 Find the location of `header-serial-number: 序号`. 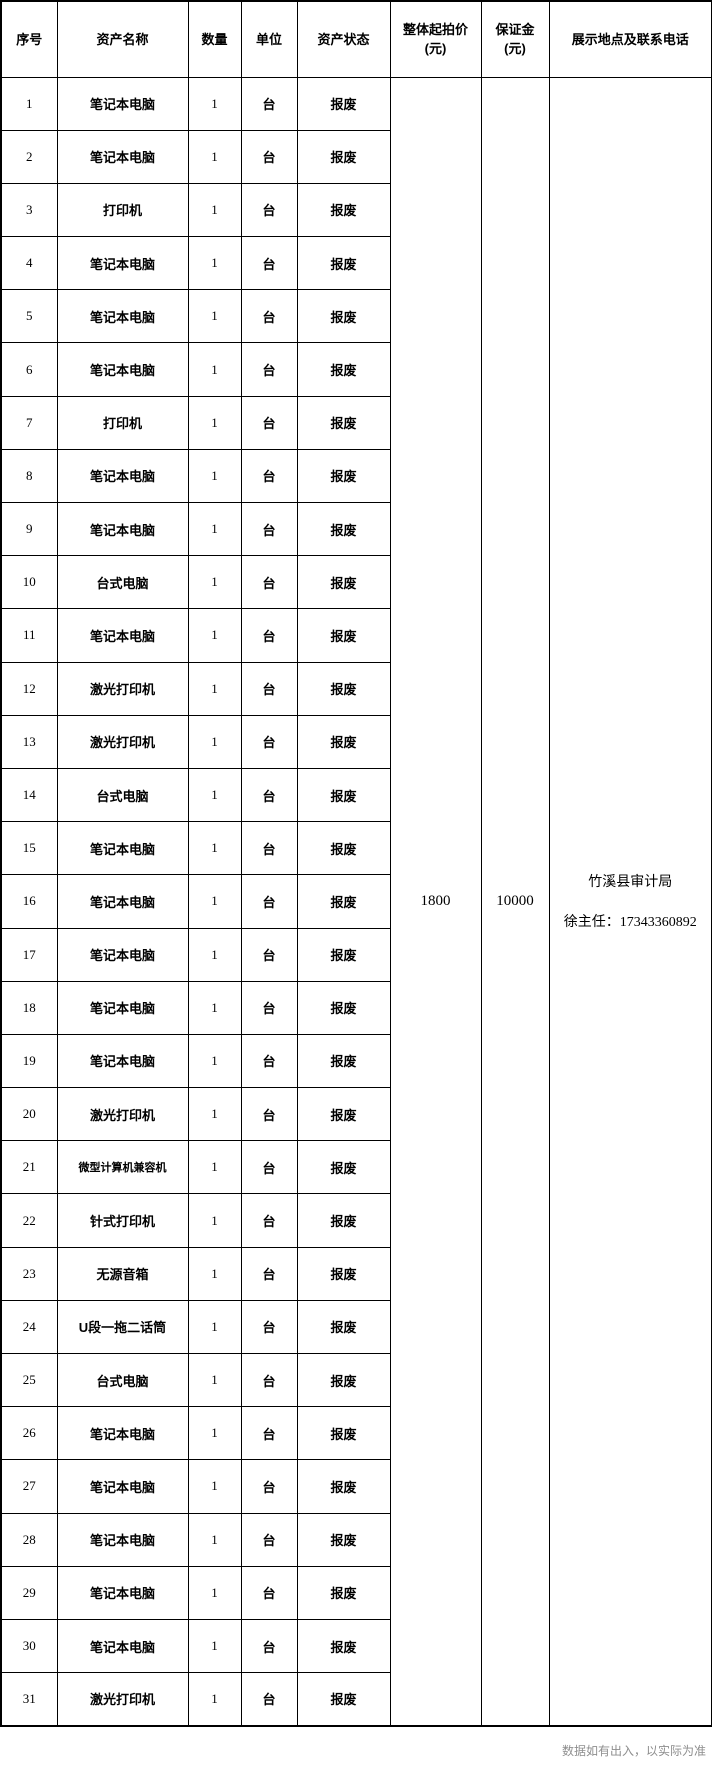

header-serial-number: 序号 is located at coordinates (29, 39).